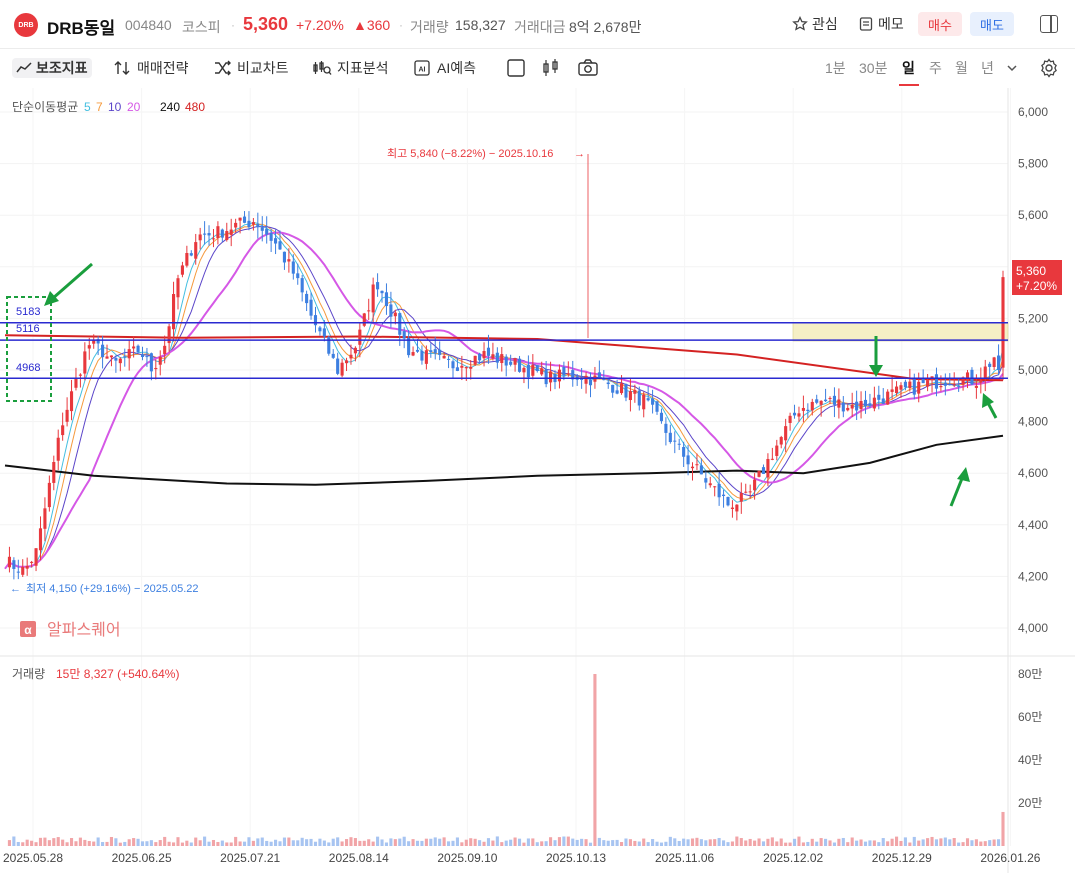 This screenshot has width=1075, height=873. I want to click on watch-button: 관심, so click(815, 24).